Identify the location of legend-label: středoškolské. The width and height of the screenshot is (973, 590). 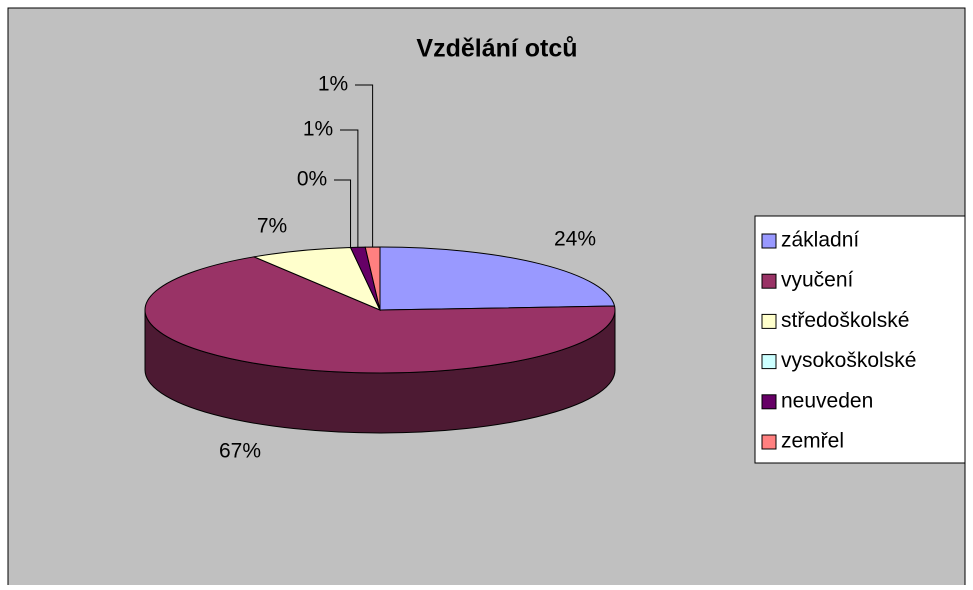
(845, 320).